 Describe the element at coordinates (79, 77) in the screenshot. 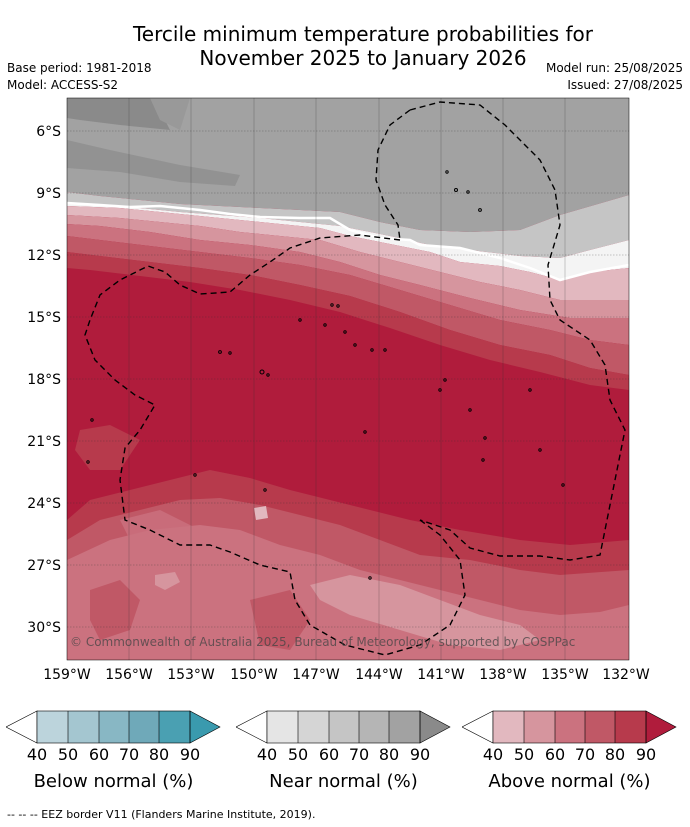

I see `meta-left: Base period: 1981-2018 Model: ACCESS-S2` at that location.